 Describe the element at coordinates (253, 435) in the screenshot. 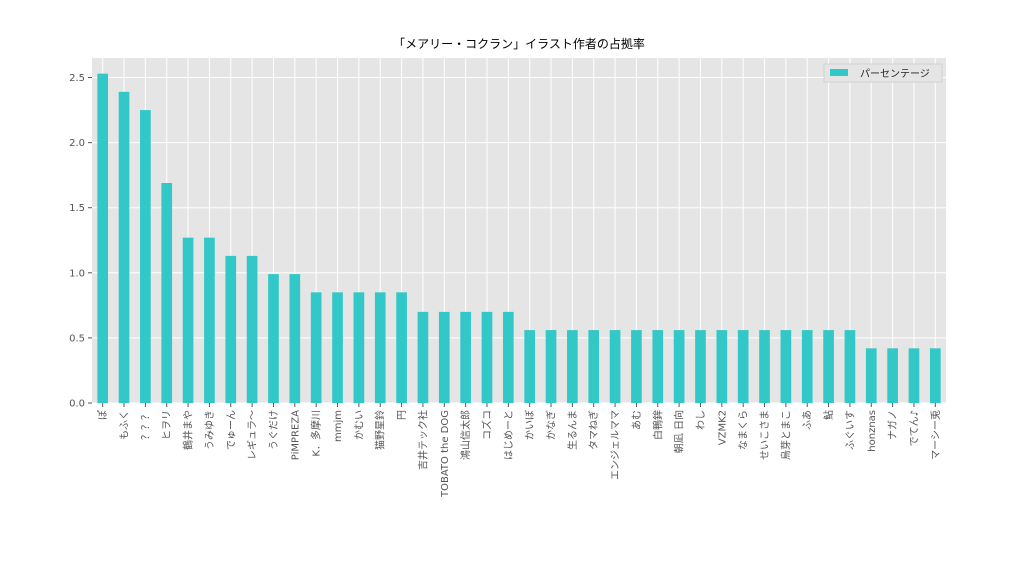

I see `x-tick-label: レギュラ～` at that location.